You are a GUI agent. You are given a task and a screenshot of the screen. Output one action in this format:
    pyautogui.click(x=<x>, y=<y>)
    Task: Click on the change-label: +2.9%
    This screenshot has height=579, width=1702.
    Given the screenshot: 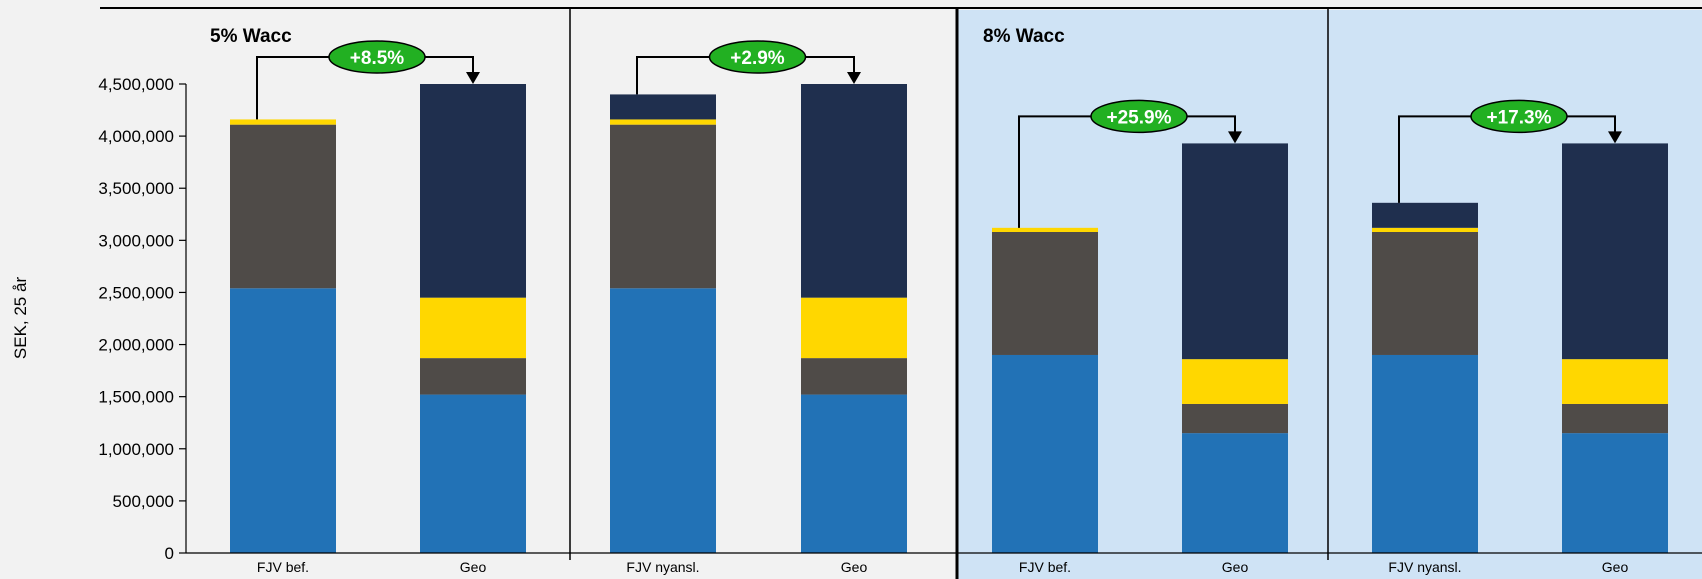 What is the action you would take?
    pyautogui.click(x=757, y=58)
    